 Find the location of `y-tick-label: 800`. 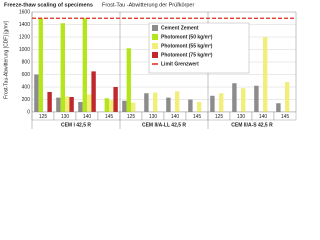

y-tick-label: 800 is located at coordinates (26, 62).